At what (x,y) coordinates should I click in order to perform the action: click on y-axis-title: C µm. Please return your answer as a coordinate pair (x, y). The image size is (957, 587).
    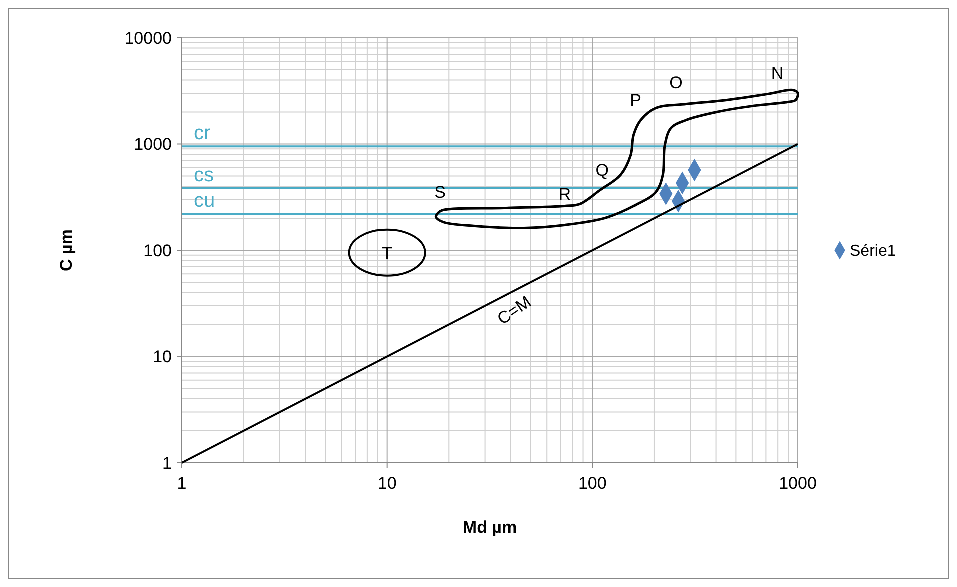
    Looking at the image, I should click on (66, 251).